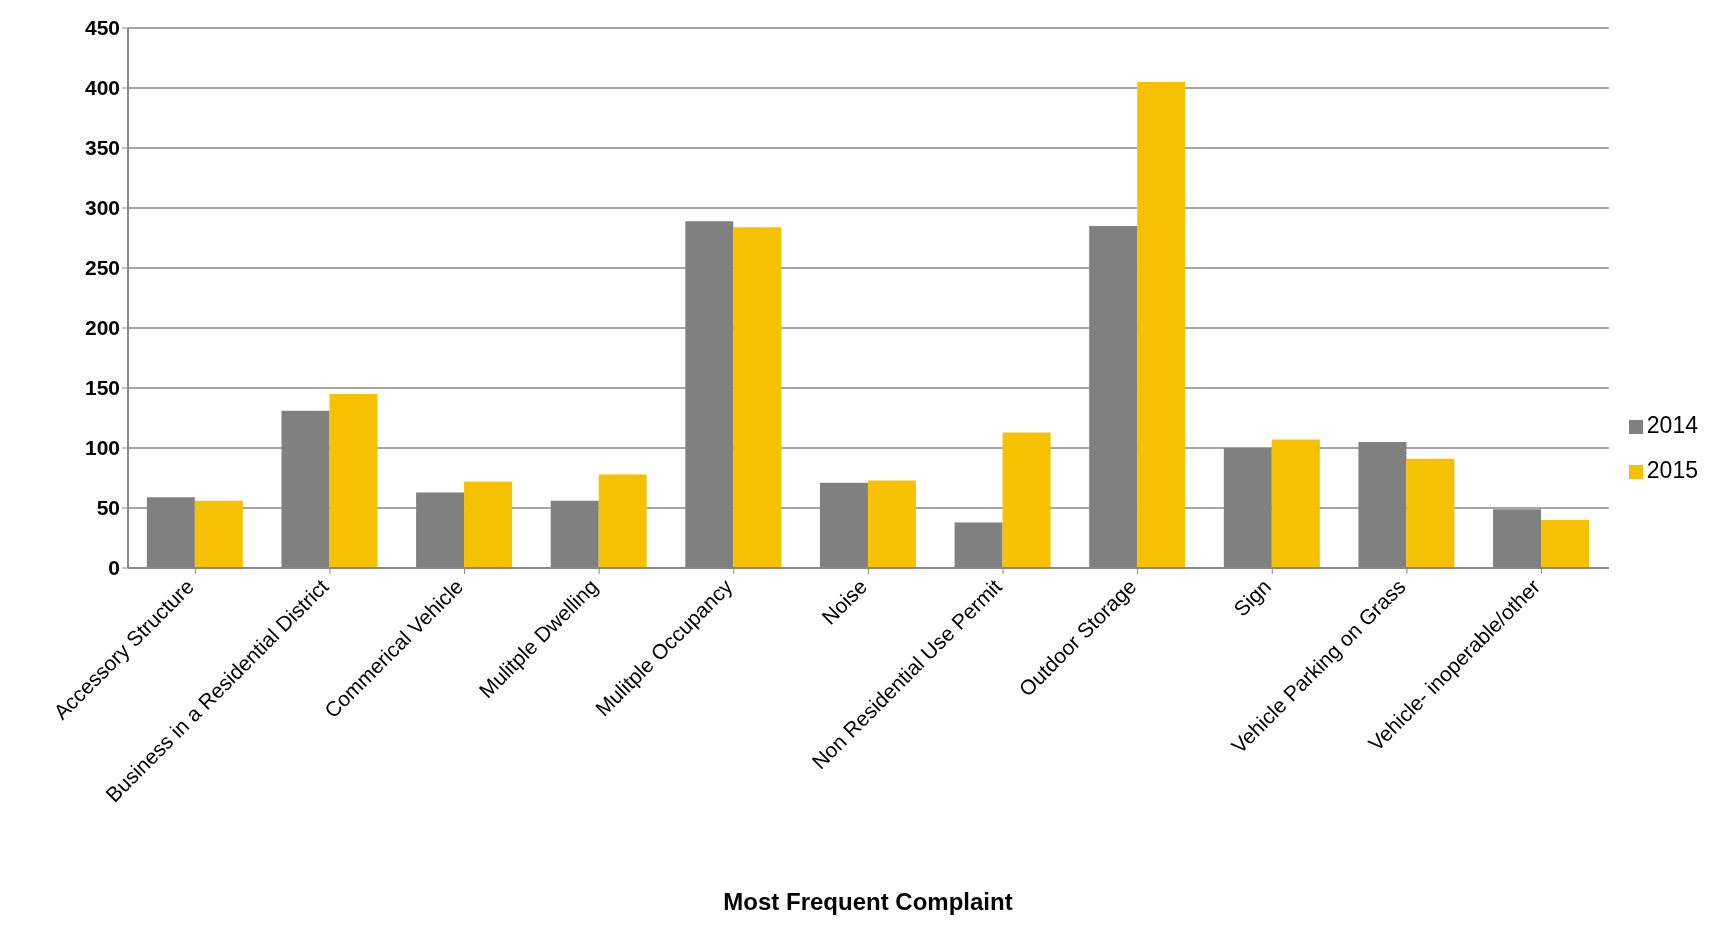 Image resolution: width=1736 pixels, height=941 pixels. I want to click on y-tick-label: 350, so click(102, 148).